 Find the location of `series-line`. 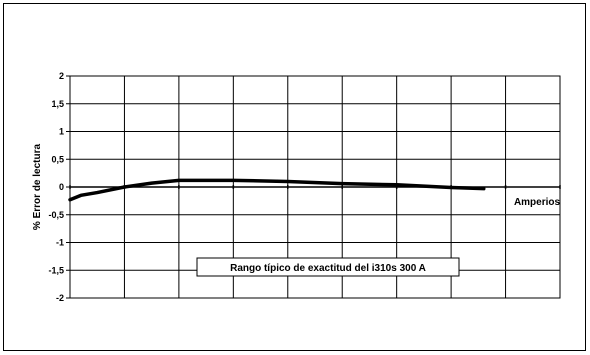

series-line is located at coordinates (277, 190).